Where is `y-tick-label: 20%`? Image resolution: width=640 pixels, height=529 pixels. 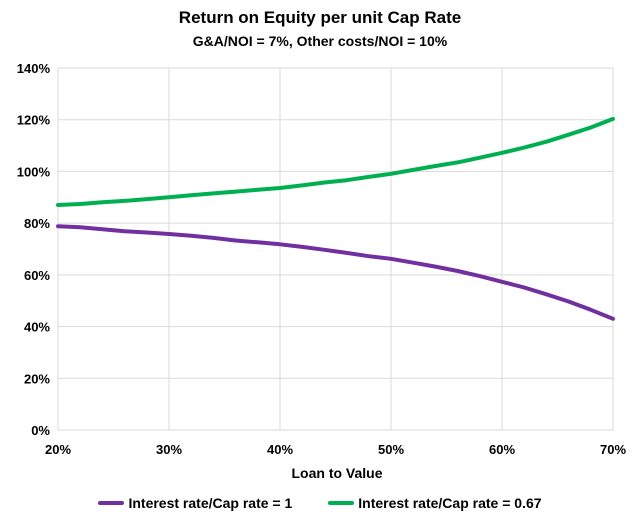
y-tick-label: 20% is located at coordinates (37, 378).